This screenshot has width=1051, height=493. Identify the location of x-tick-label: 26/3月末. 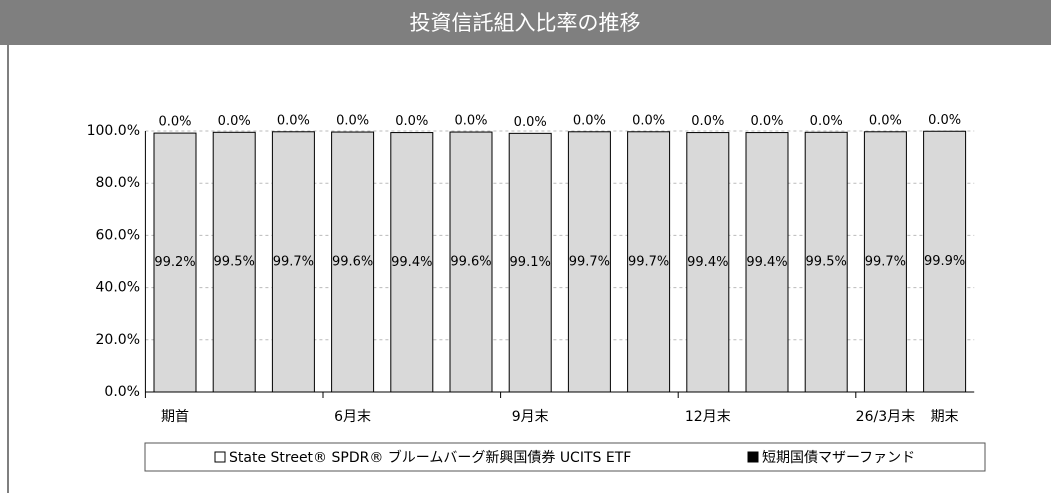
(885, 417).